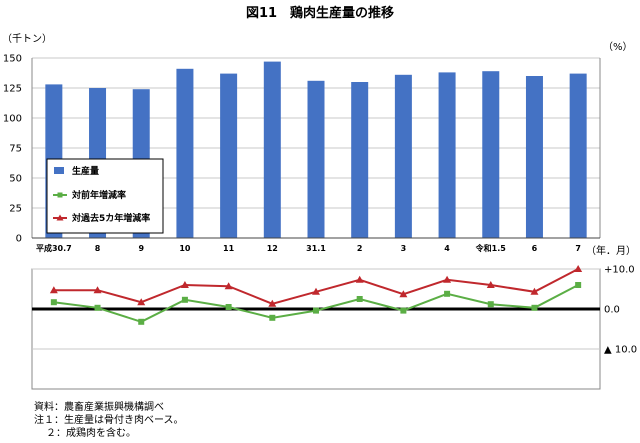 The image size is (640, 443). Describe the element at coordinates (141, 248) in the screenshot. I see `x-tick-label: 9` at that location.